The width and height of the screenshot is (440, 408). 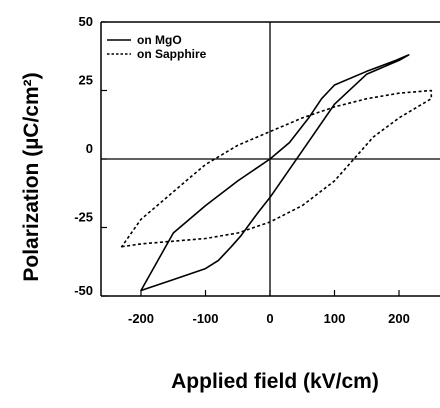 What do you see at coordinates (141, 318) in the screenshot?
I see `x-tick-label: -200` at bounding box center [141, 318].